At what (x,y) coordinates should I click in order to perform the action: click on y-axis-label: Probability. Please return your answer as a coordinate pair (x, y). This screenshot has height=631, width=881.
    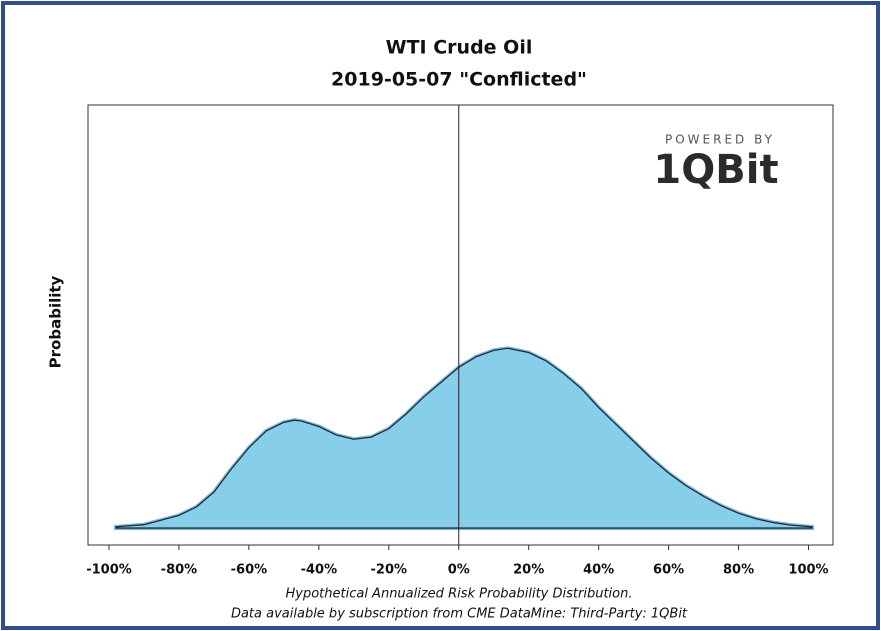
    Looking at the image, I should click on (56, 321).